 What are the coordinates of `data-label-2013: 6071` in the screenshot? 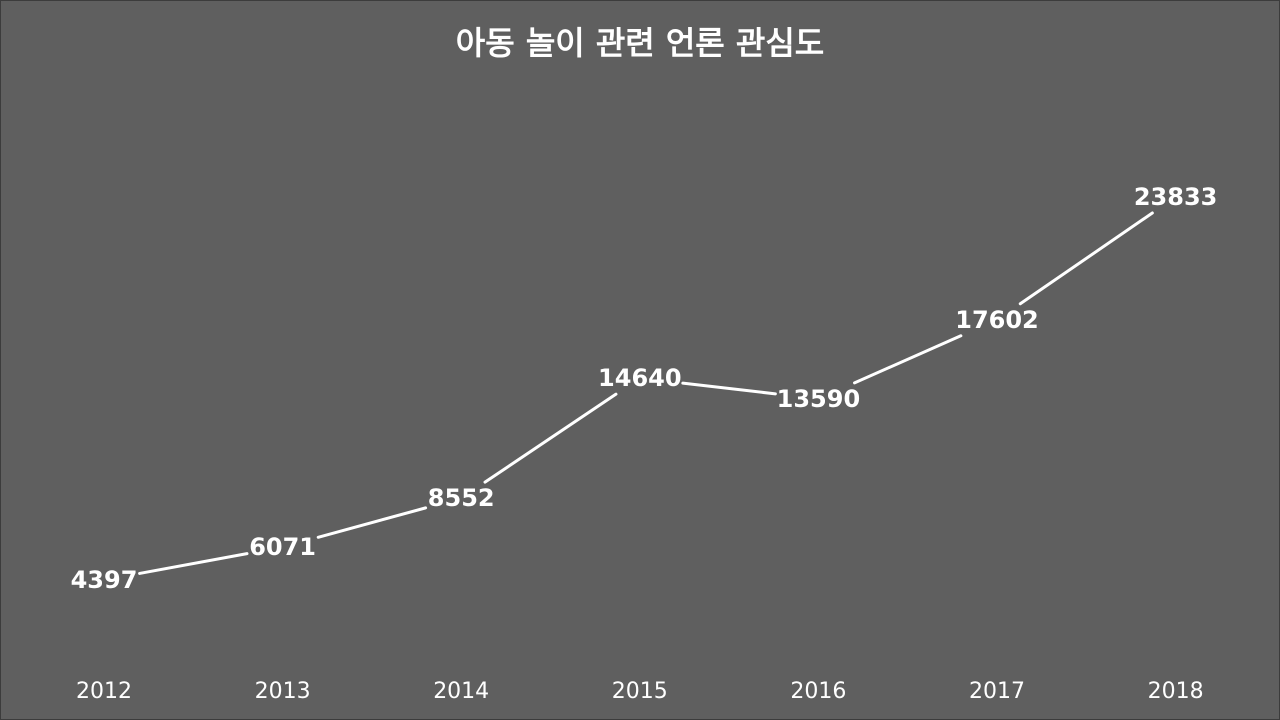 It's located at (282, 547).